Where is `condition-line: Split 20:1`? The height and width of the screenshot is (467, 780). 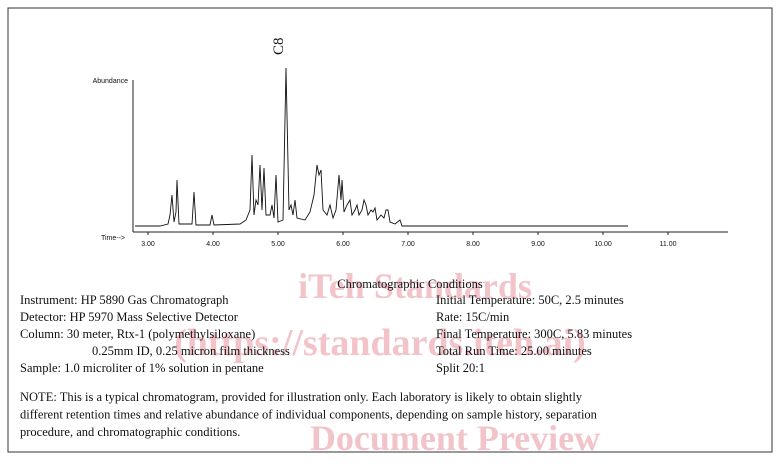 condition-line: Split 20:1 is located at coordinates (460, 368).